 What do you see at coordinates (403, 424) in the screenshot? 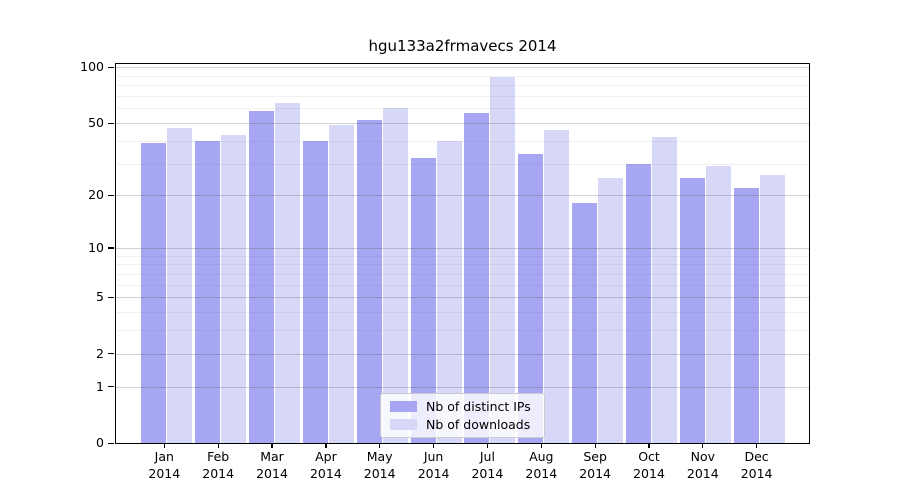
I see `legend-swatch-downloads` at bounding box center [403, 424].